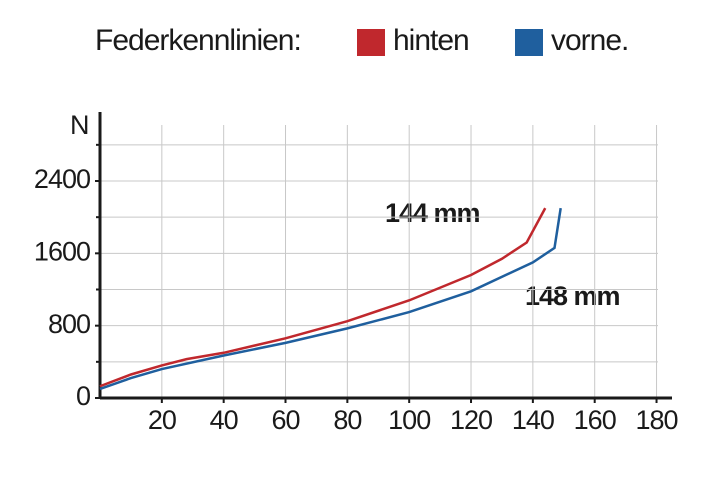 This screenshot has width=712, height=478. Describe the element at coordinates (224, 420) in the screenshot. I see `x-tick-label: 40` at that location.